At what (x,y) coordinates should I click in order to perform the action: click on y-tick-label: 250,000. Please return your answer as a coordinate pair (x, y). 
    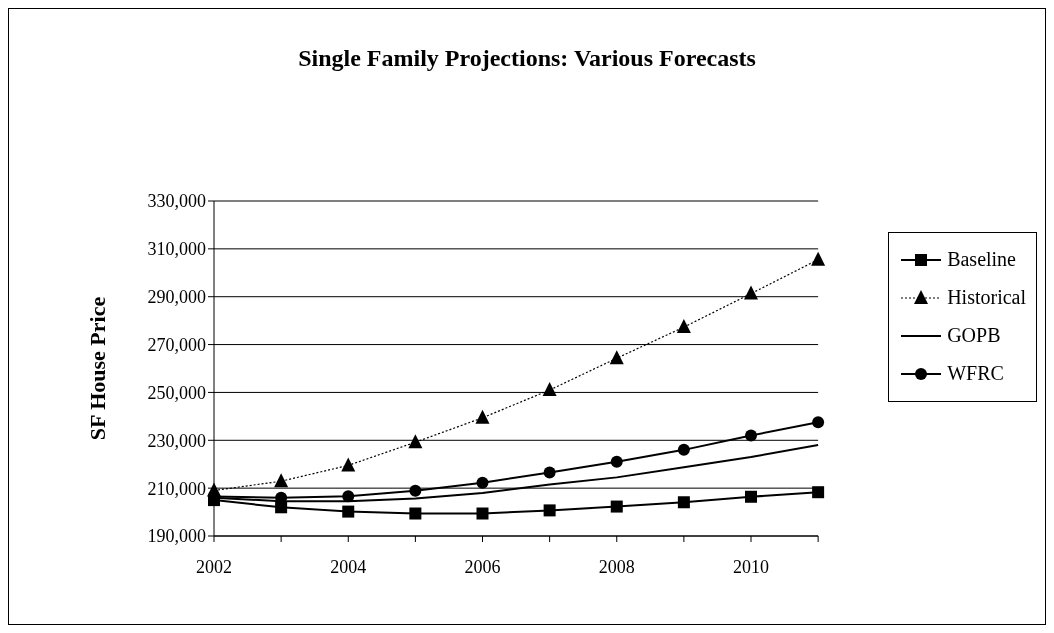
    Looking at the image, I should click on (176, 392).